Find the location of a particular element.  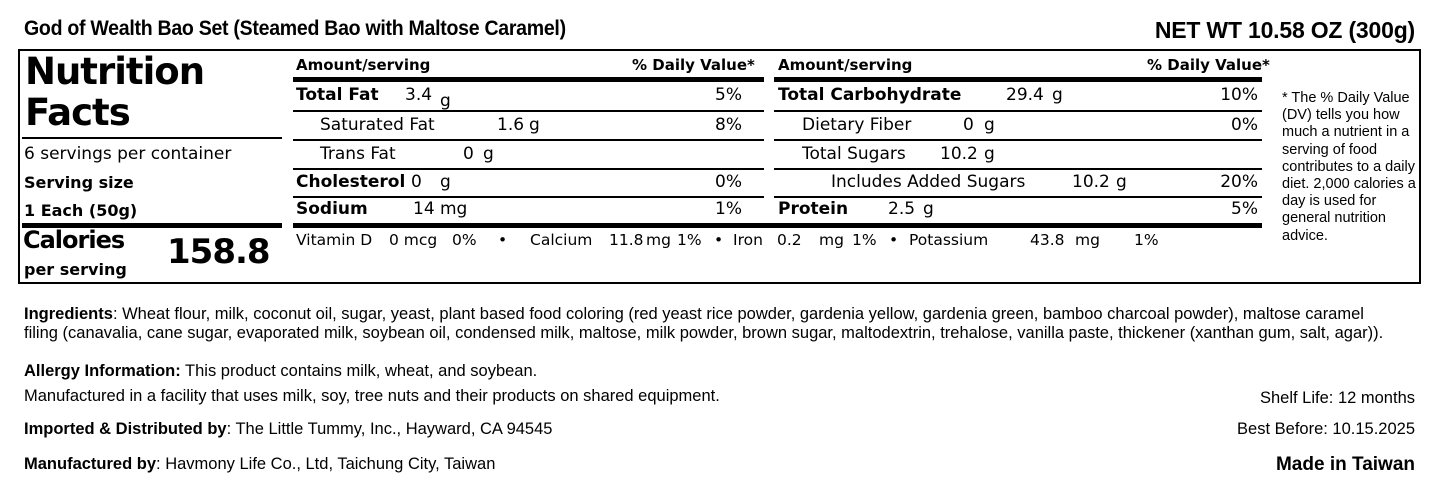

vitamin-d-label: Vitamin D is located at coordinates (334, 240).